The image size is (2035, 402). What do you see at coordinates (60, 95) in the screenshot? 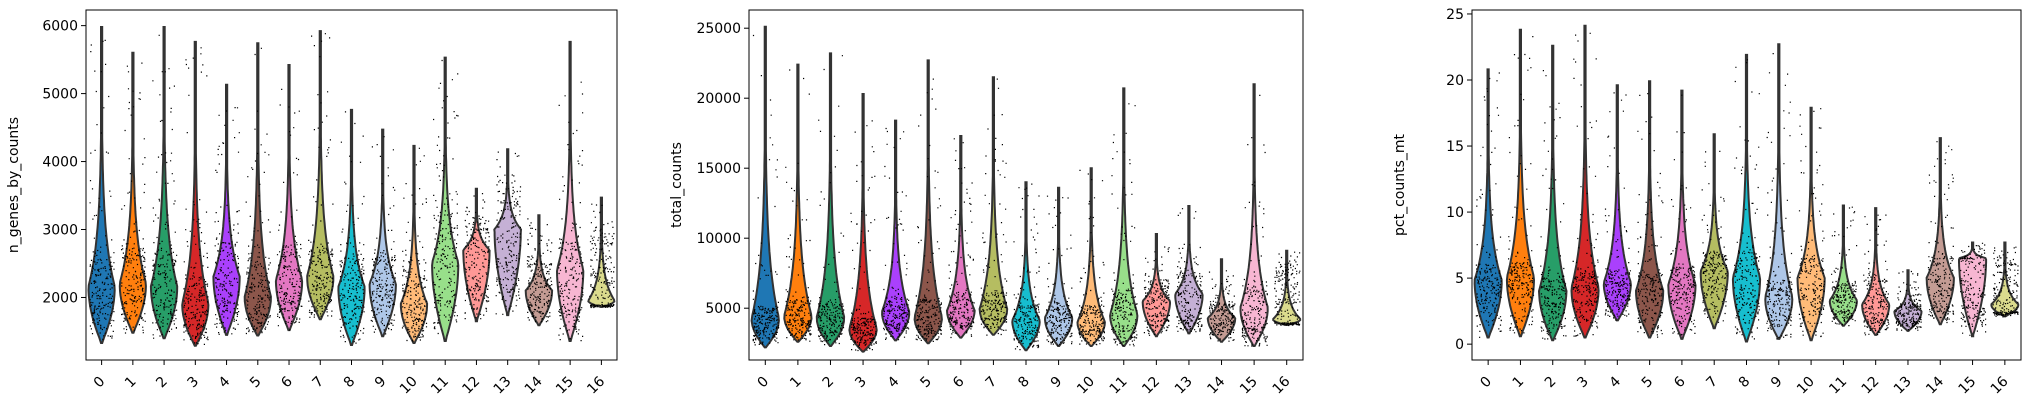
I see `y-tick-label: 5000` at bounding box center [60, 95].